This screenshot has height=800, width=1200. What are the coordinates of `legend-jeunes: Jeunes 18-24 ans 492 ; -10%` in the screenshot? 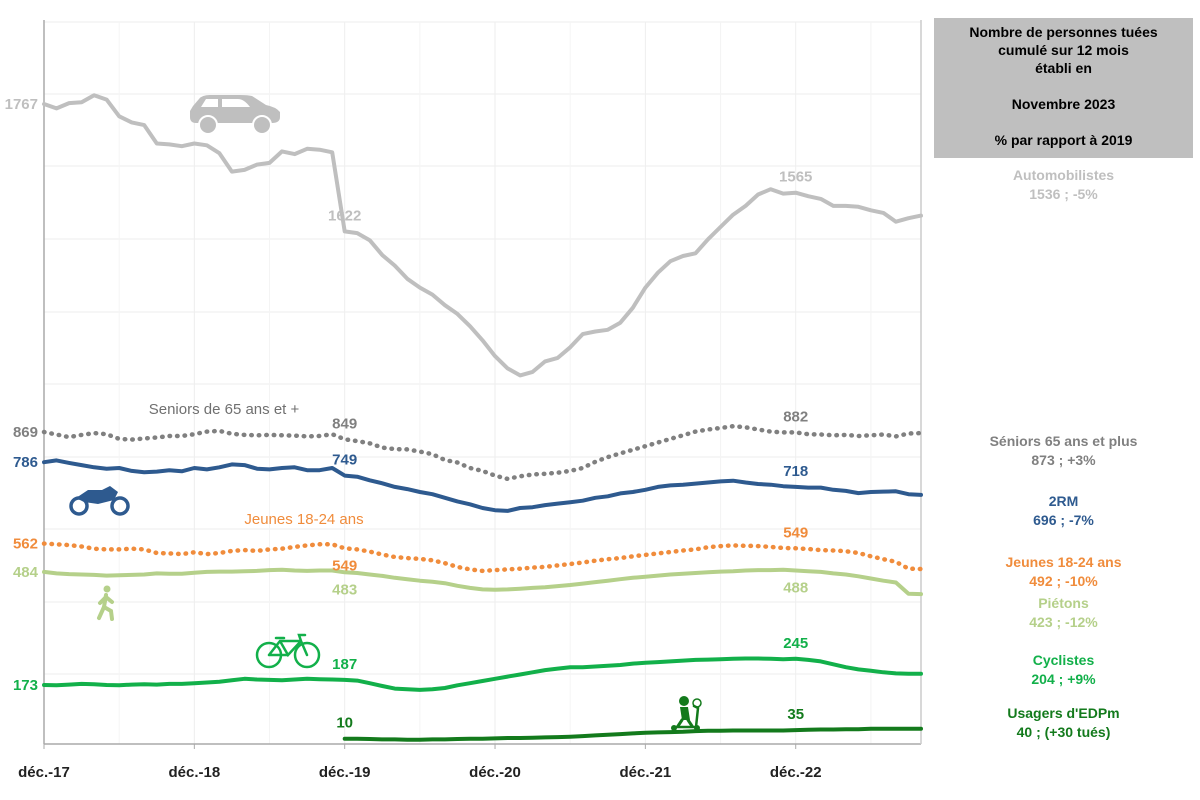 It's located at (1063, 572).